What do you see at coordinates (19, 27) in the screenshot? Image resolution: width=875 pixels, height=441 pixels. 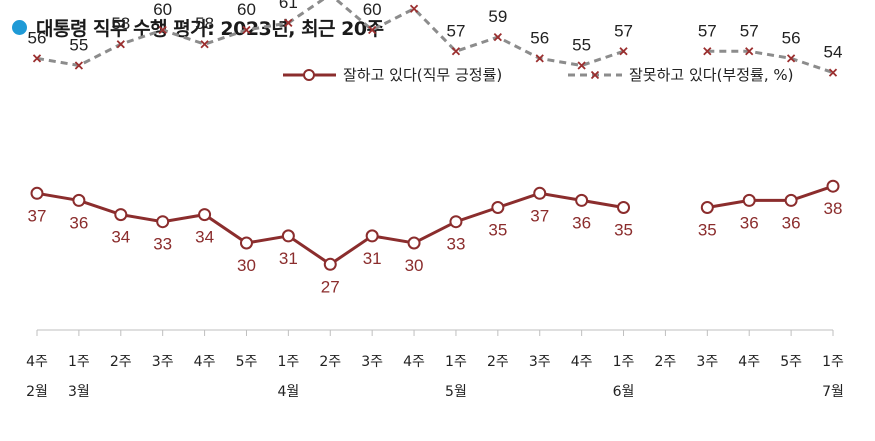 I see `title-bullet-icon` at bounding box center [19, 27].